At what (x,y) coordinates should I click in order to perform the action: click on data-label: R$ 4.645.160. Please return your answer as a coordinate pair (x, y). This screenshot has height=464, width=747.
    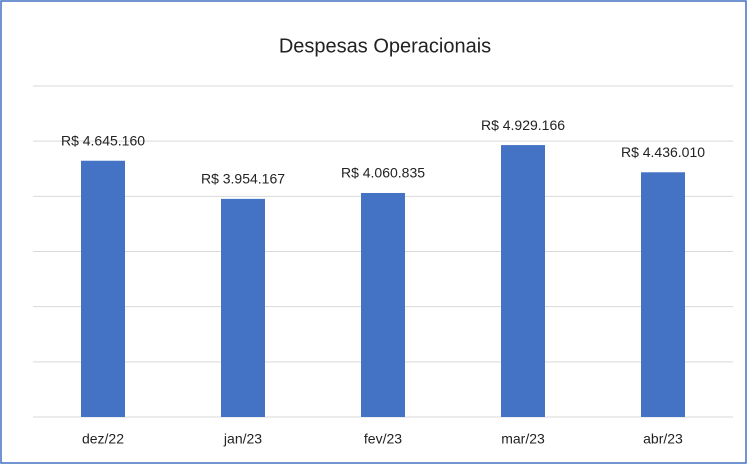
    Looking at the image, I should click on (103, 140).